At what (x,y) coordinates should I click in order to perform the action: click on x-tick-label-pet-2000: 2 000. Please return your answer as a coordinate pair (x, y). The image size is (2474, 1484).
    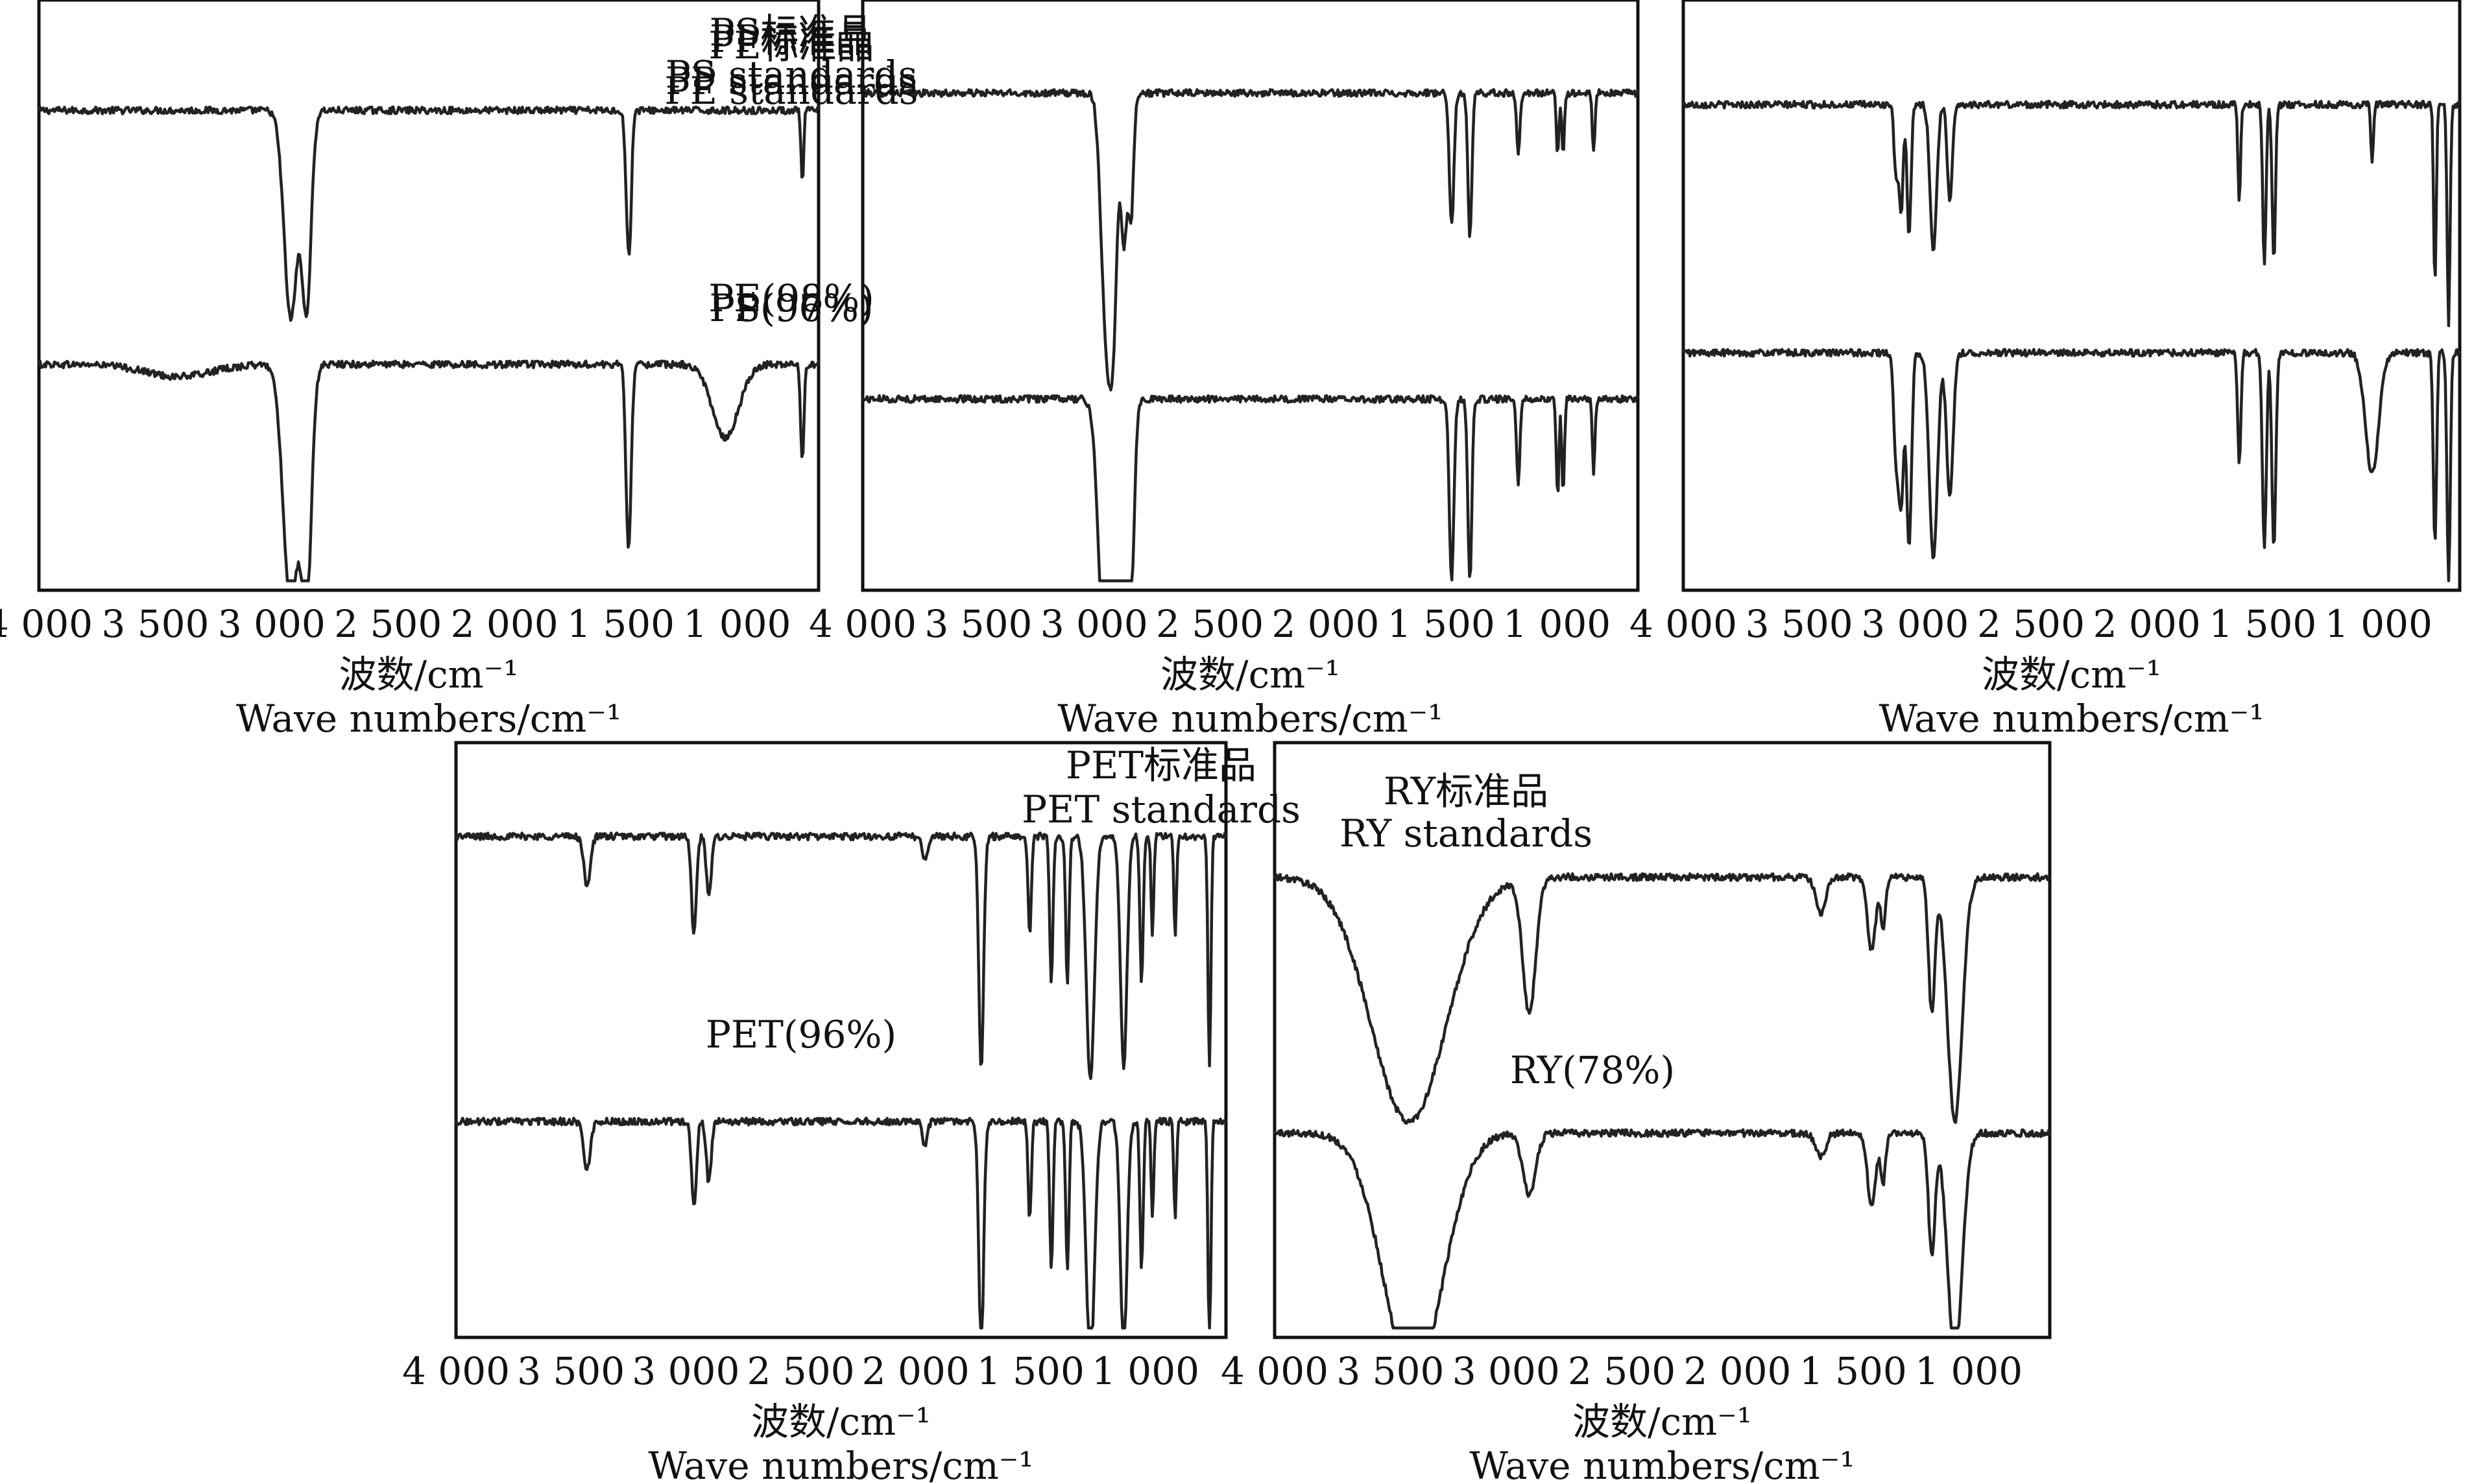
    Looking at the image, I should click on (916, 1371).